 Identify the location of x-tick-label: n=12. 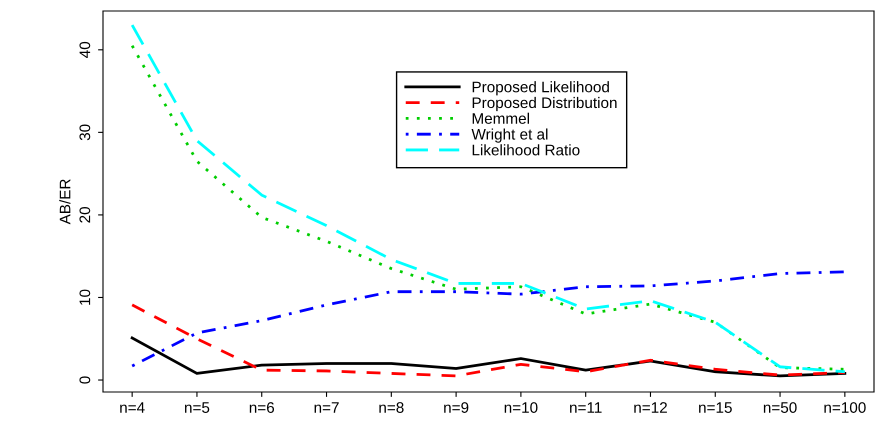
(650, 407).